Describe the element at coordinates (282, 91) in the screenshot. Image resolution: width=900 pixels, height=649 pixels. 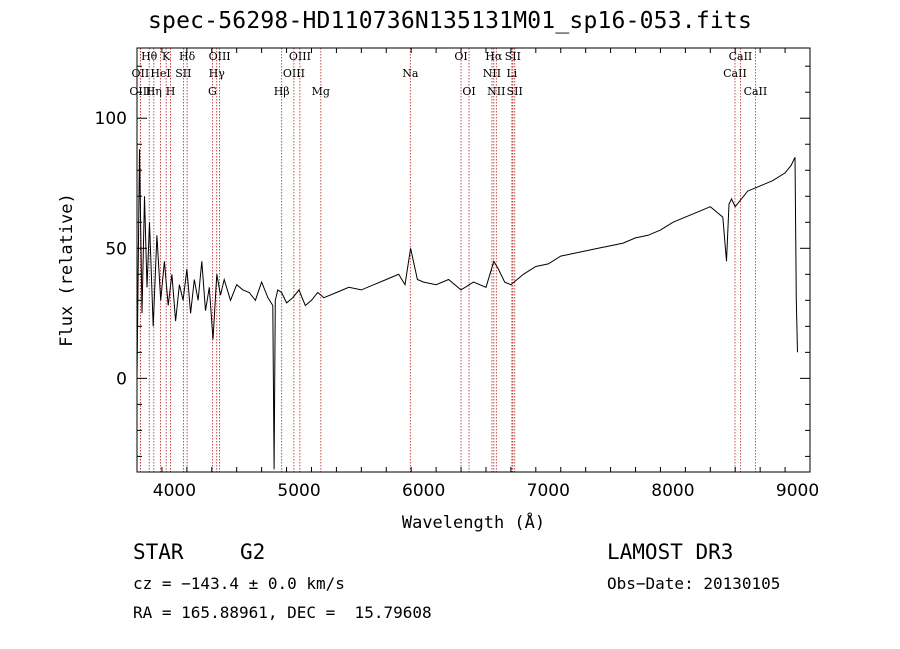
I see `line-label-12: Hβ` at that location.